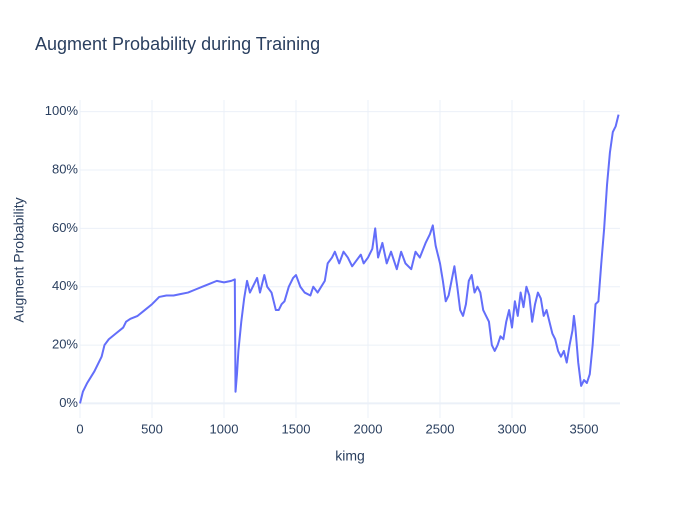 This screenshot has width=700, height=505. I want to click on x-tick-label: 2000, so click(368, 428).